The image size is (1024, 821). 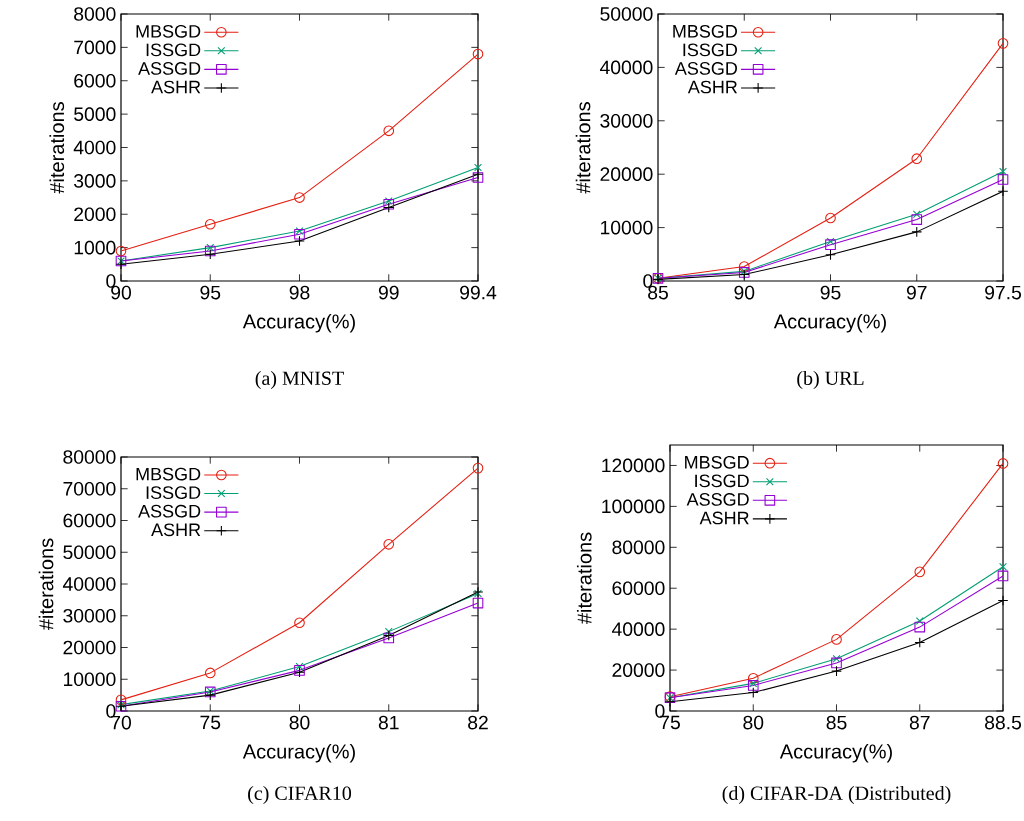 What do you see at coordinates (633, 465) in the screenshot?
I see `y-tick-label: 120000` at bounding box center [633, 465].